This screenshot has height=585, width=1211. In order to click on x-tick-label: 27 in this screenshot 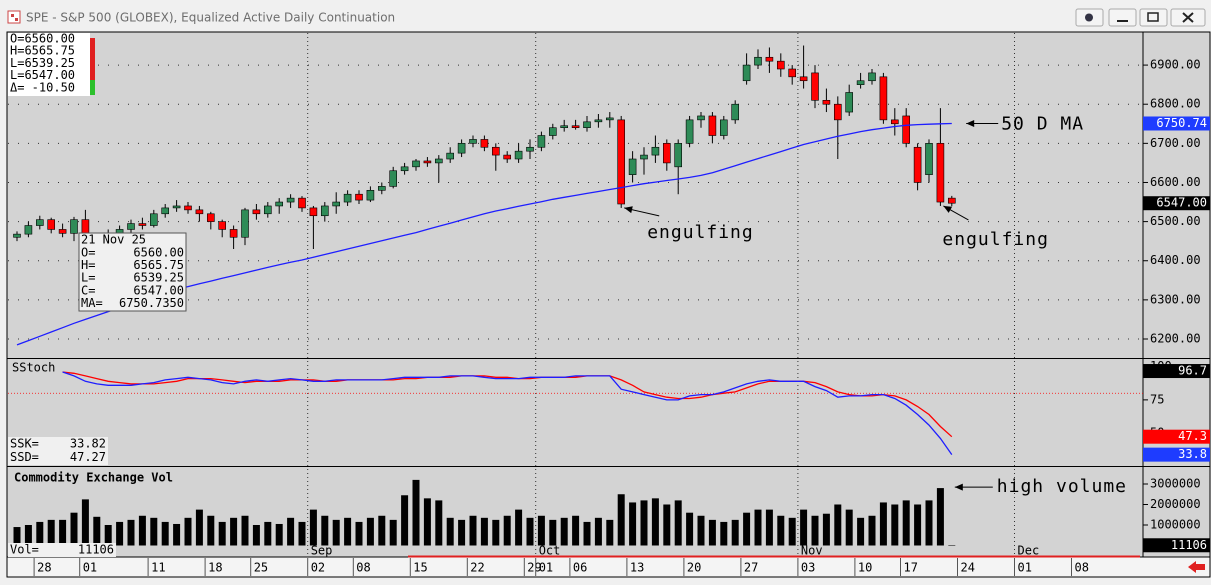, I will do `click(751, 568)`.